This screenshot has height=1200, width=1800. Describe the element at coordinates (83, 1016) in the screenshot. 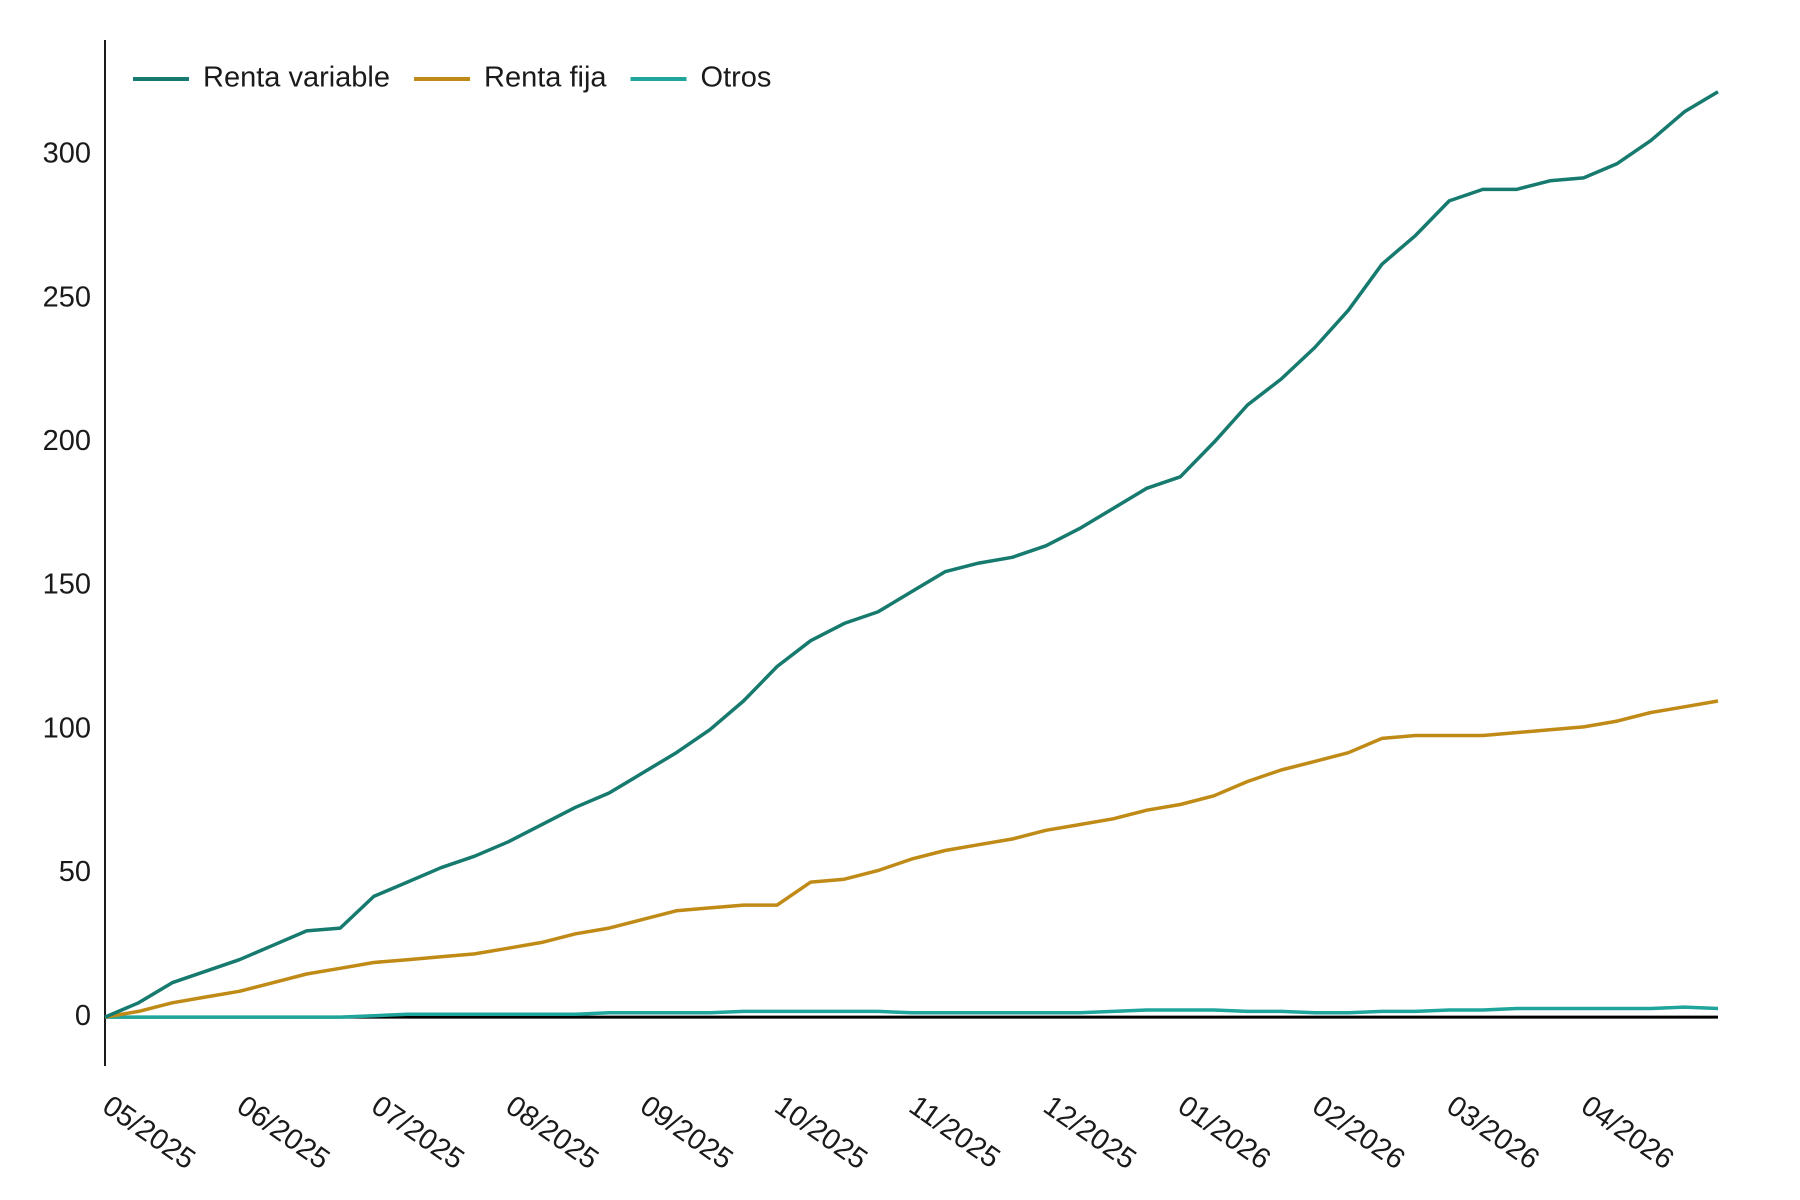

I see `y-tick-label: 0` at that location.